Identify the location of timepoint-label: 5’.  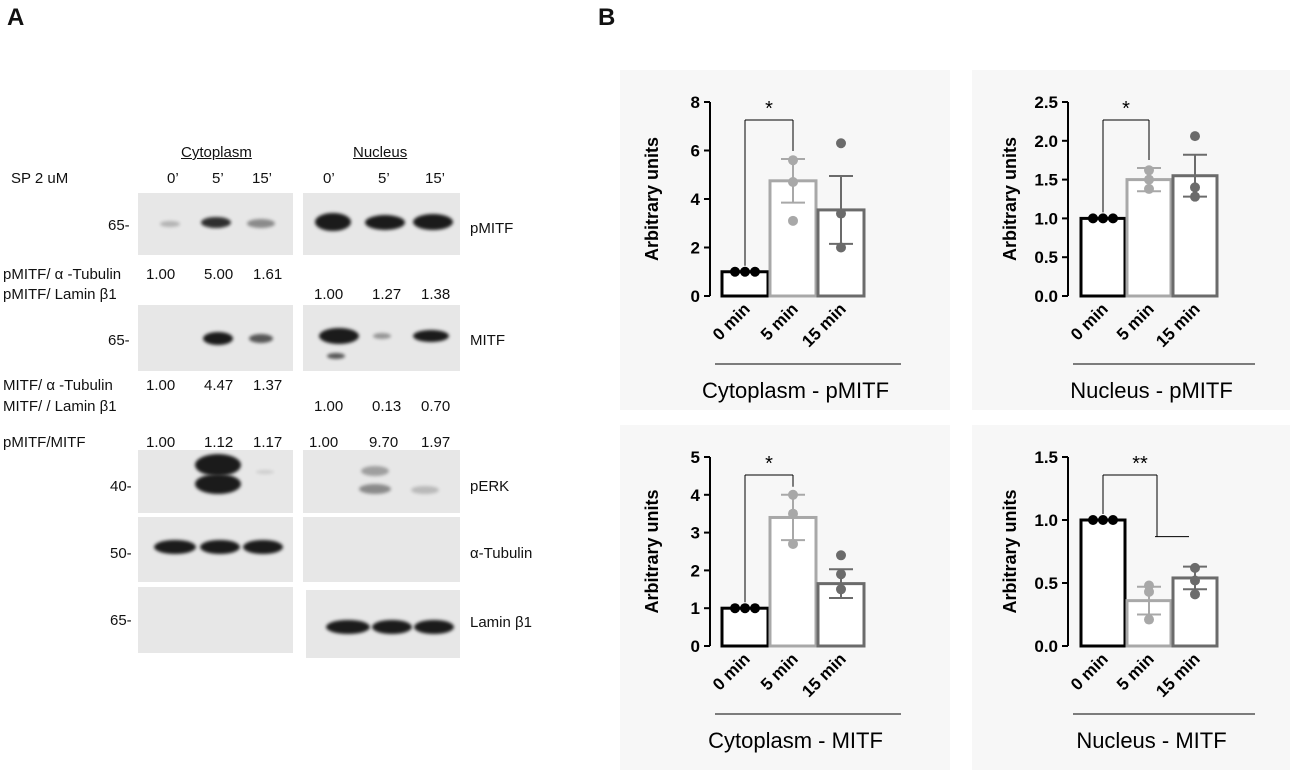
(218, 178).